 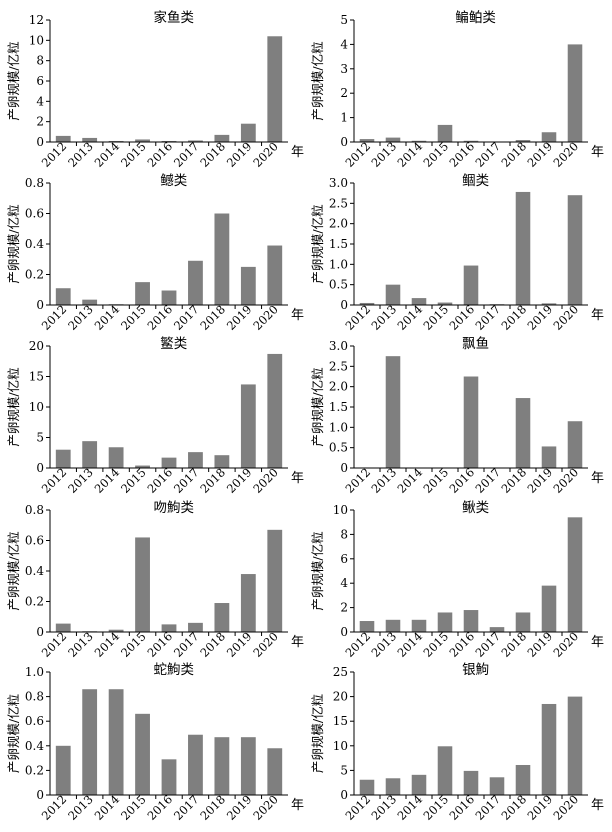 I want to click on y-tick-label: 12, so click(x=36, y=20).